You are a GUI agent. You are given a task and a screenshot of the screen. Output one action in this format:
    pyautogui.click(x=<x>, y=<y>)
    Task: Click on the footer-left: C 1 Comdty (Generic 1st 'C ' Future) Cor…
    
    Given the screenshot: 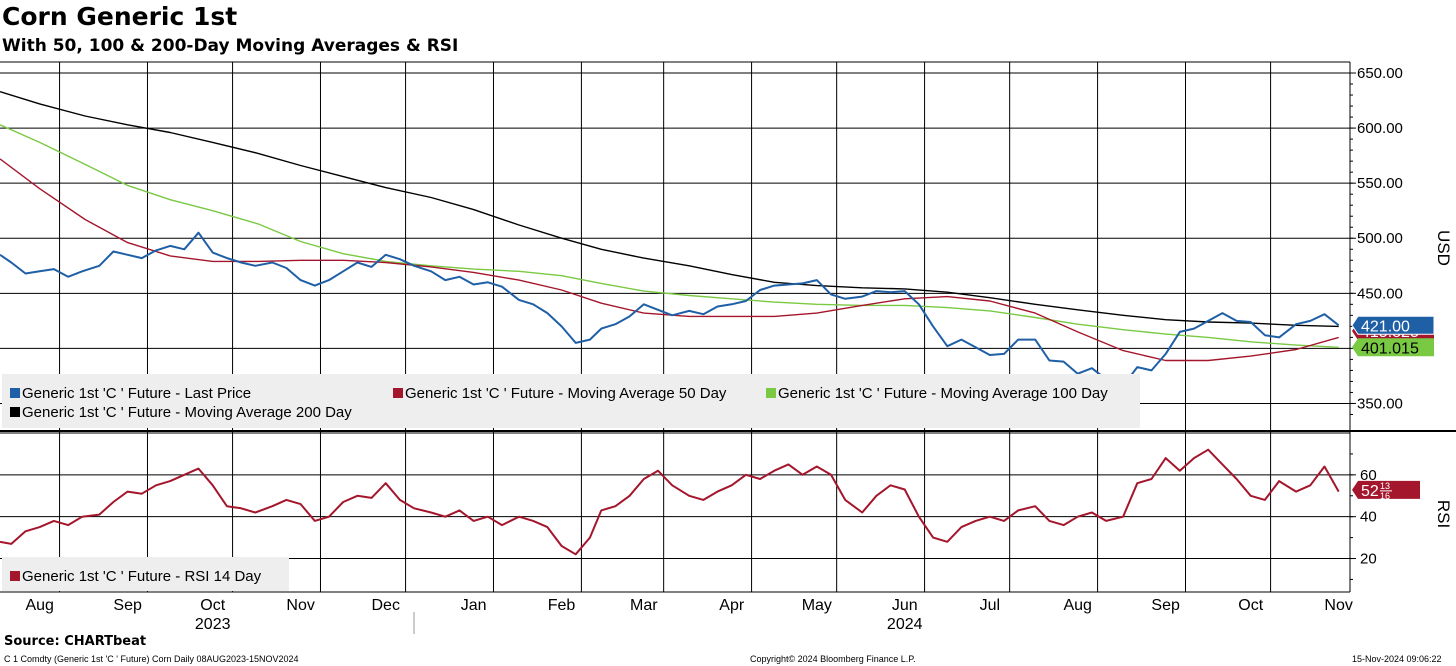 What is the action you would take?
    pyautogui.click(x=151, y=659)
    